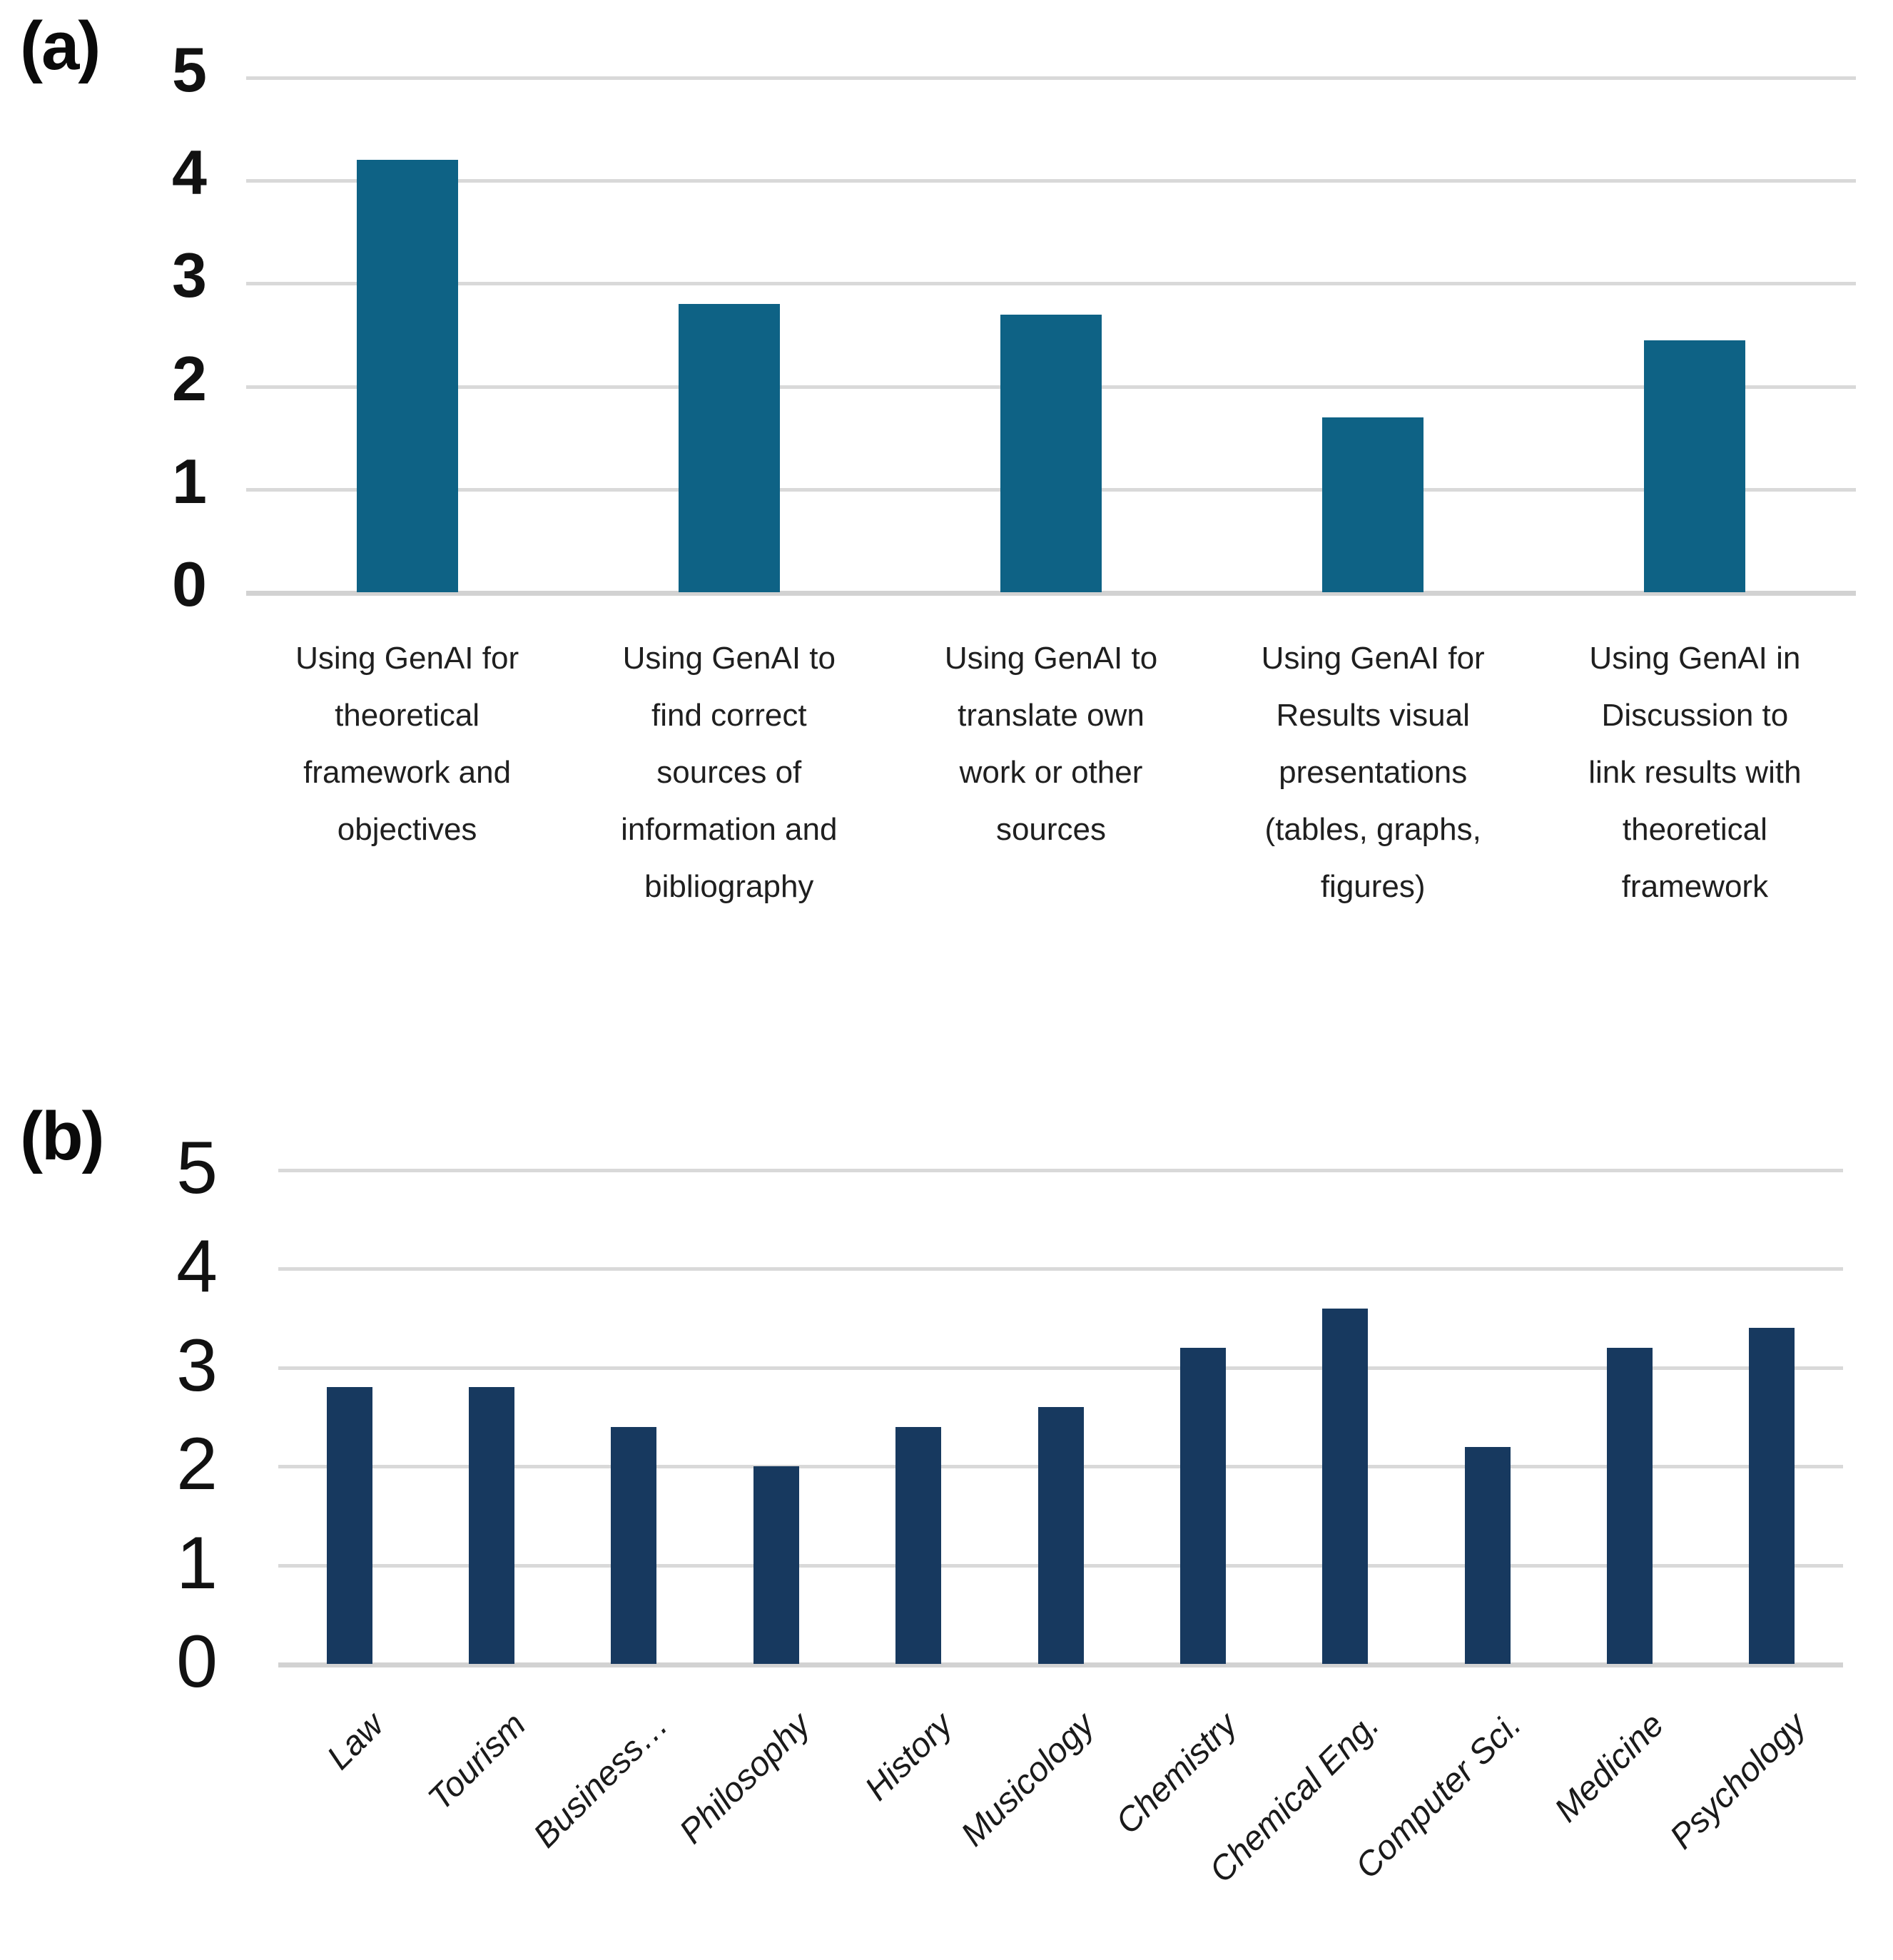 Image resolution: width=1893 pixels, height=1960 pixels. I want to click on x-category-label: Medicine, so click(1609, 1768).